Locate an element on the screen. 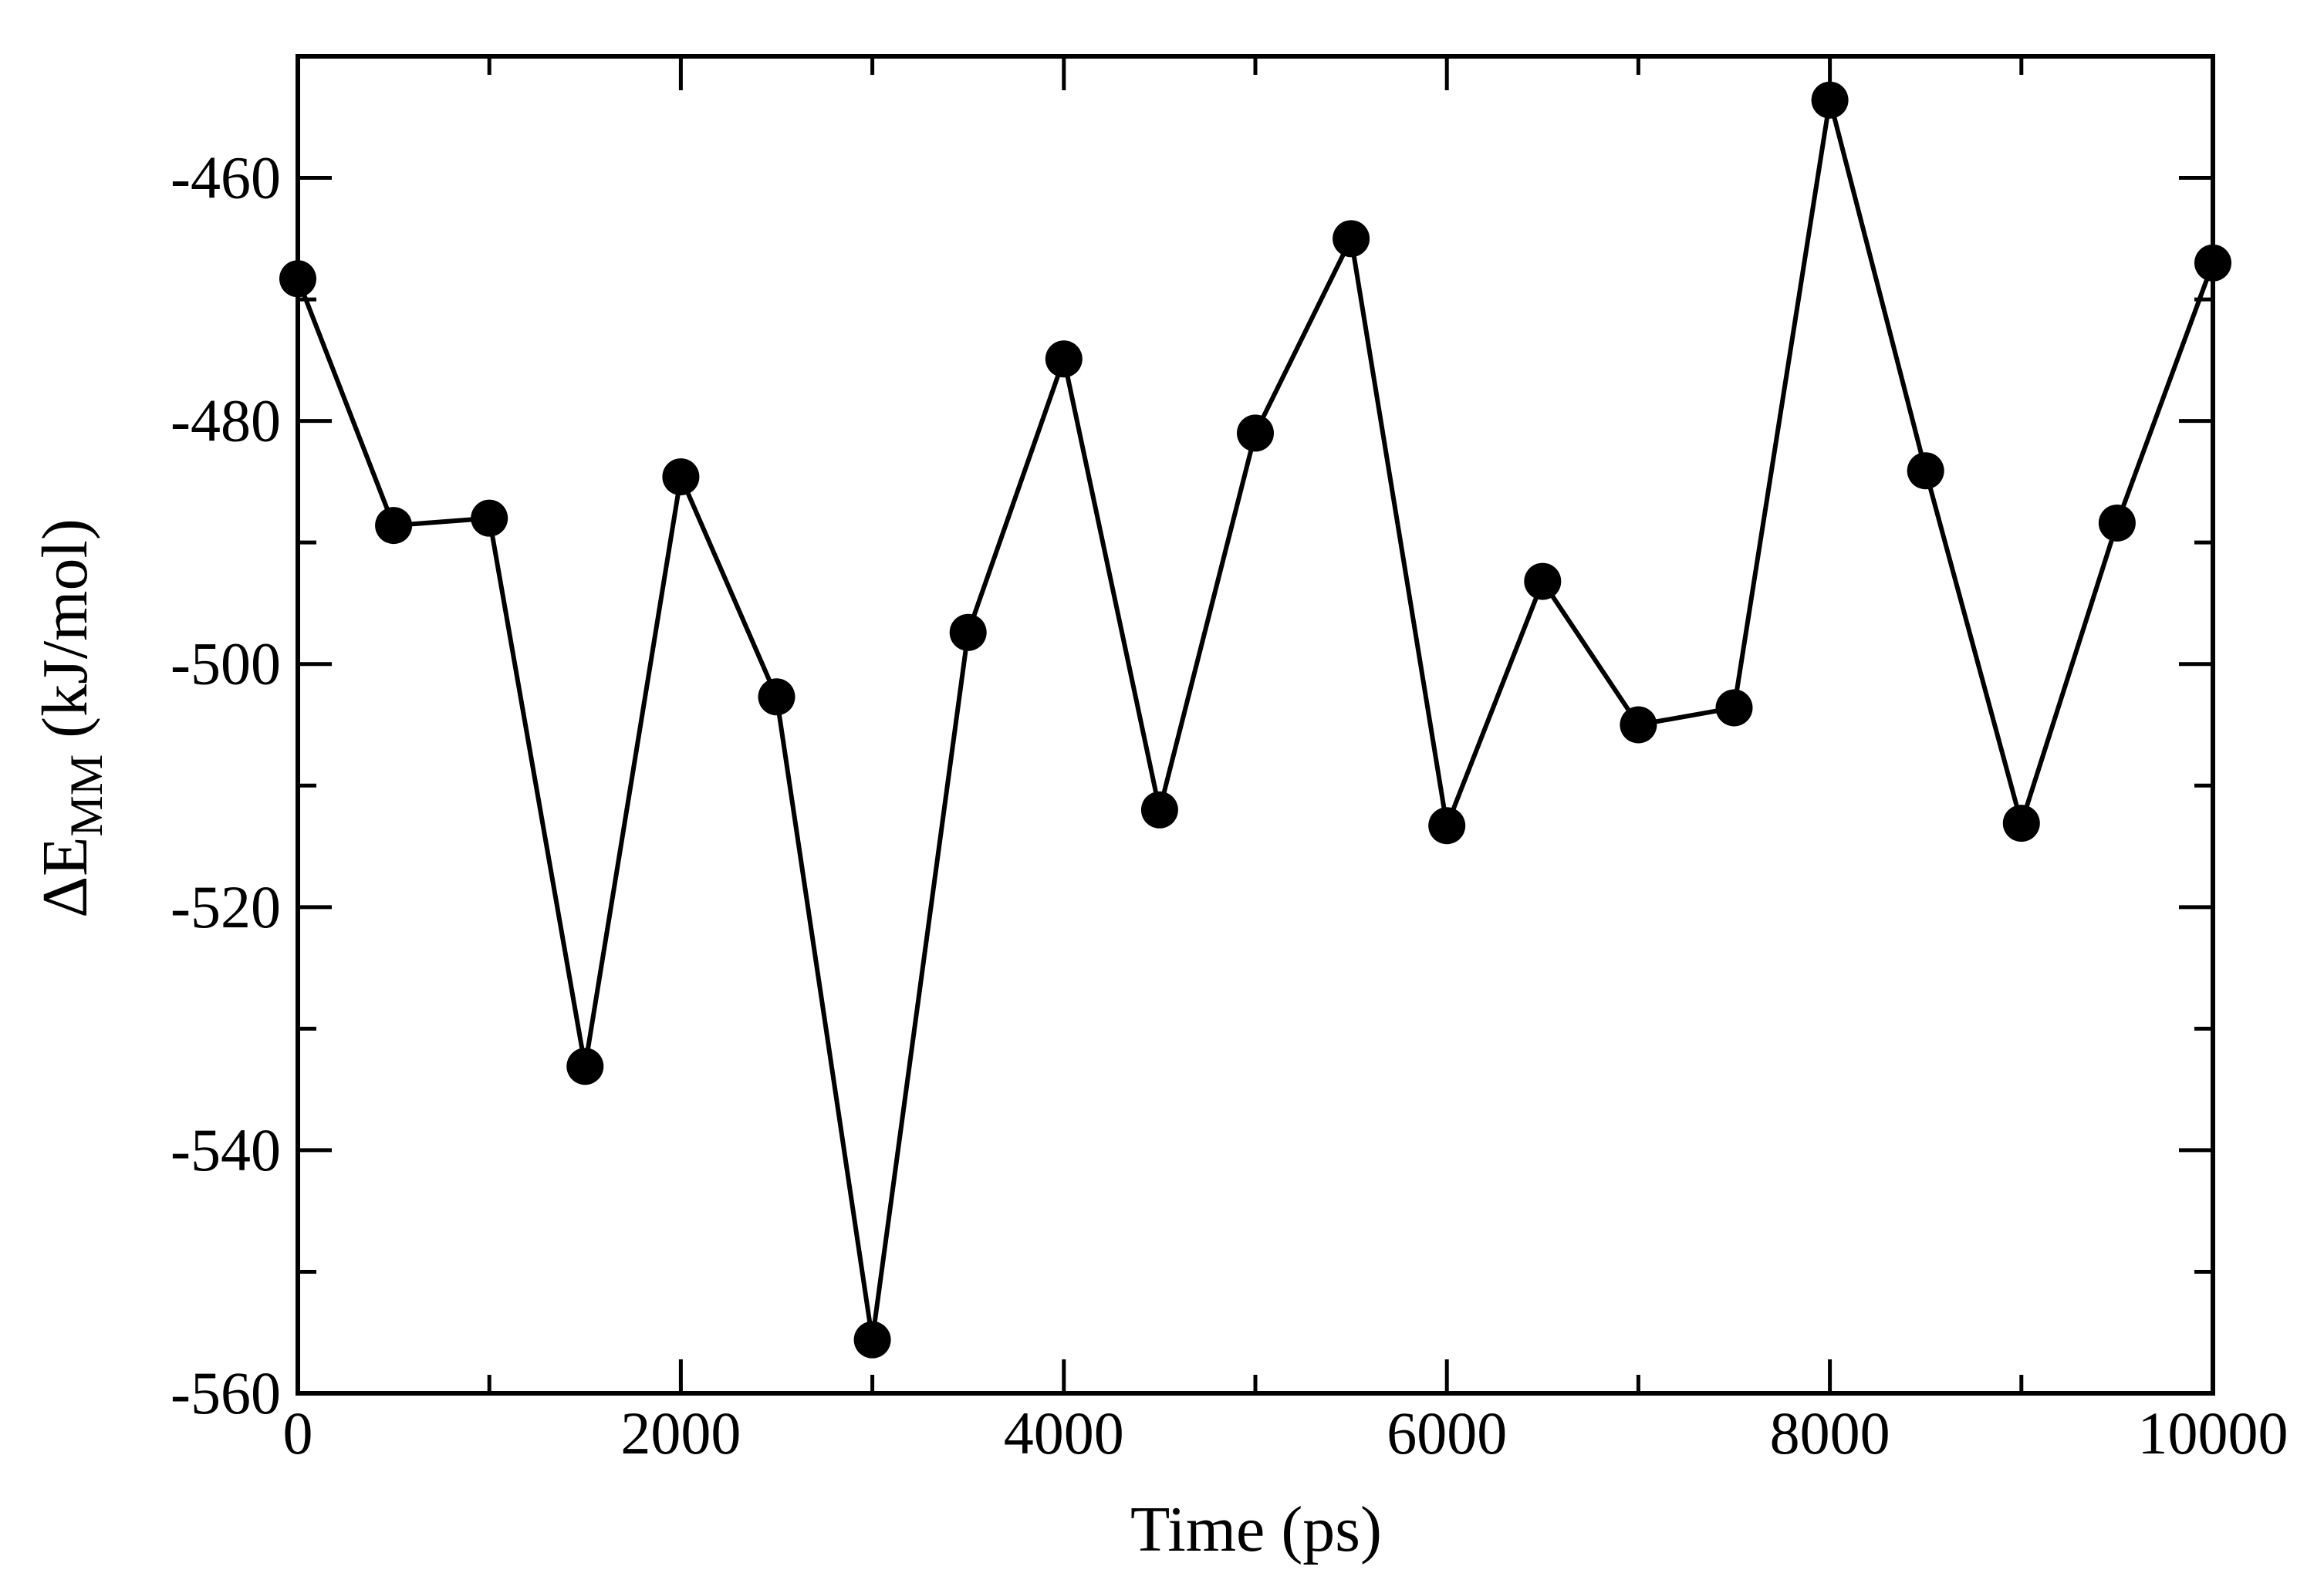 Image resolution: width=2324 pixels, height=1580 pixels. y-tick-label: -540 is located at coordinates (226, 1149).